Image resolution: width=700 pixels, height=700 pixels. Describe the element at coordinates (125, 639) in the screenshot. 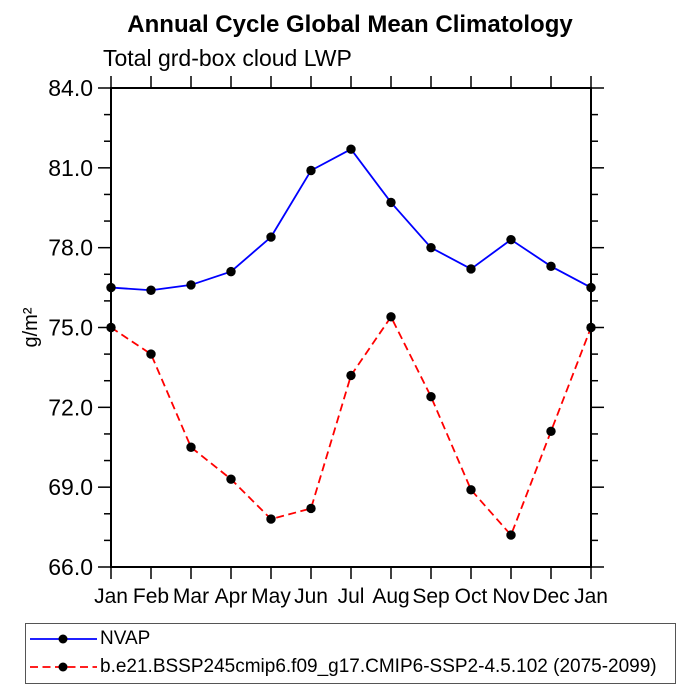

I see `legend-label-nvap: NVAP` at that location.